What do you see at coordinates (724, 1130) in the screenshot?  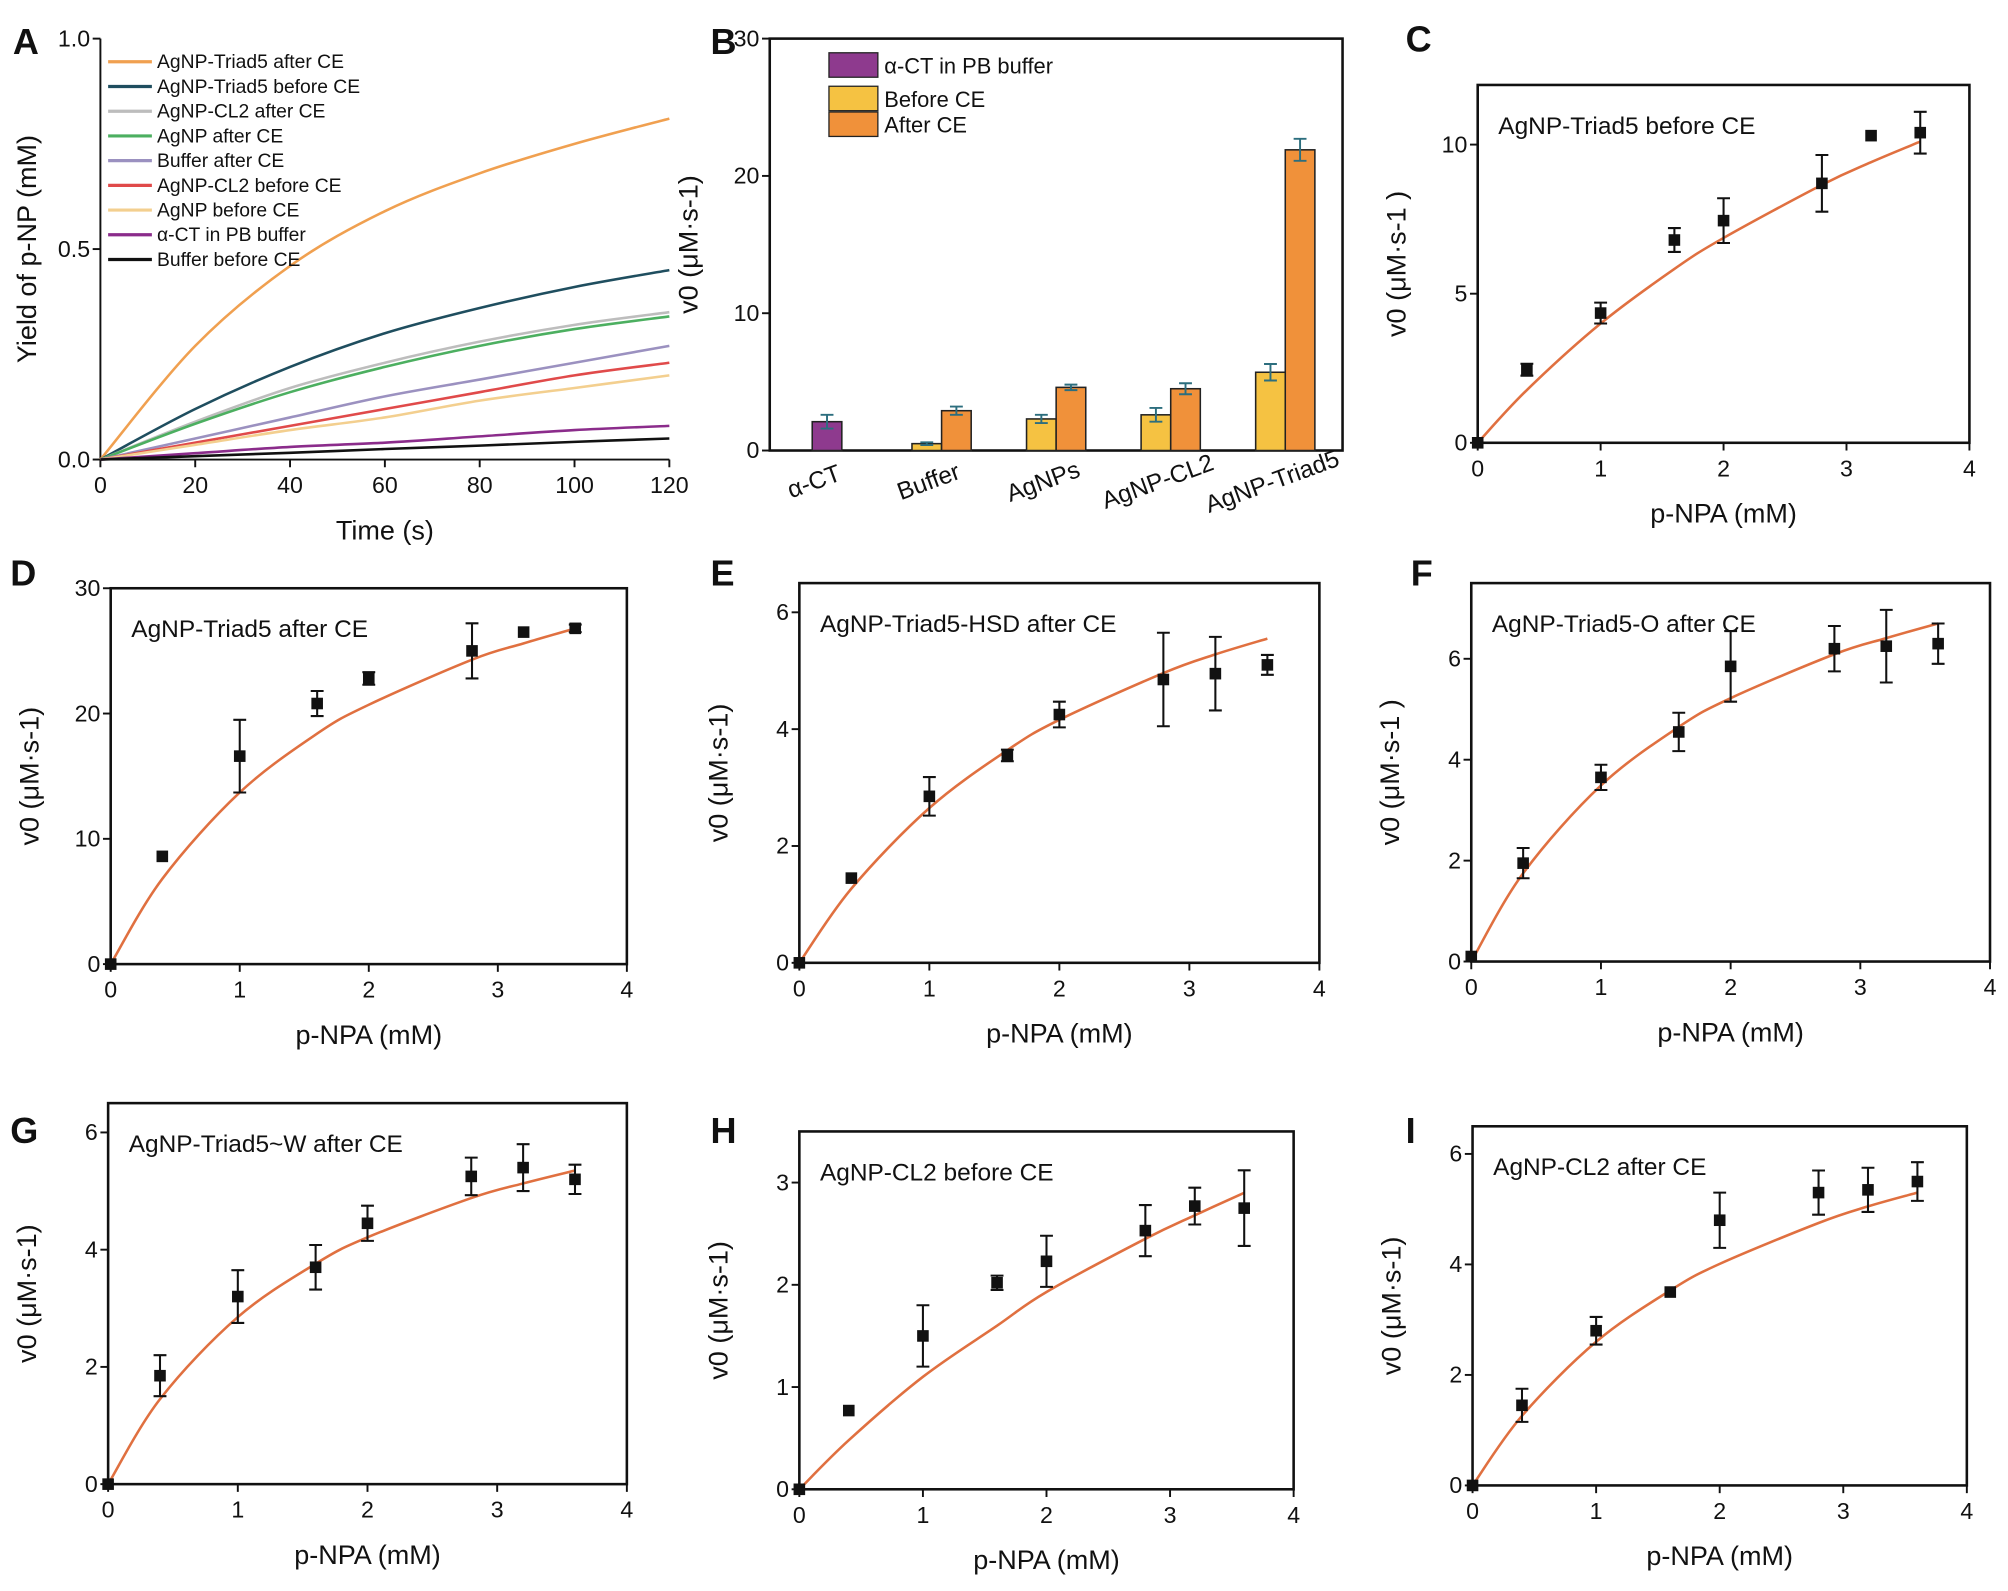 I see `panel-label: H` at bounding box center [724, 1130].